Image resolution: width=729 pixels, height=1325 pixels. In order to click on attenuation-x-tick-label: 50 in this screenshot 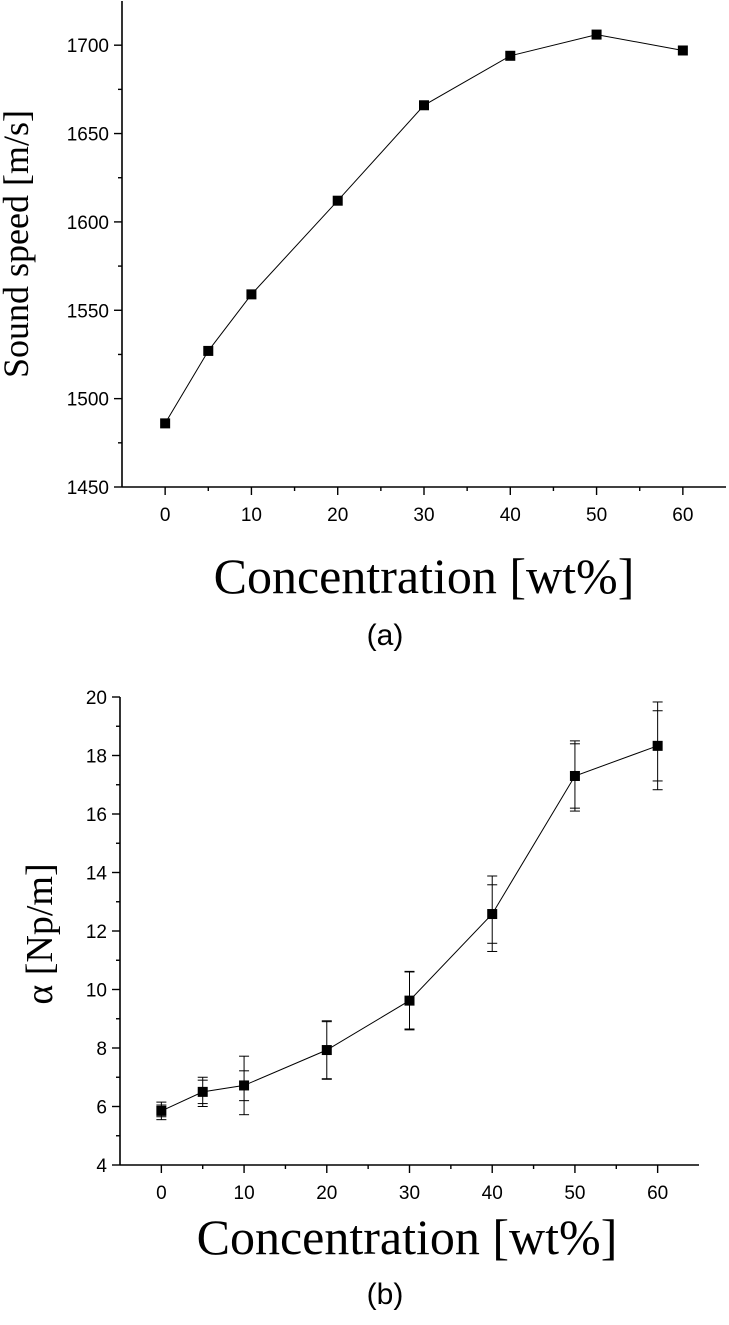, I will do `click(574, 1193)`.